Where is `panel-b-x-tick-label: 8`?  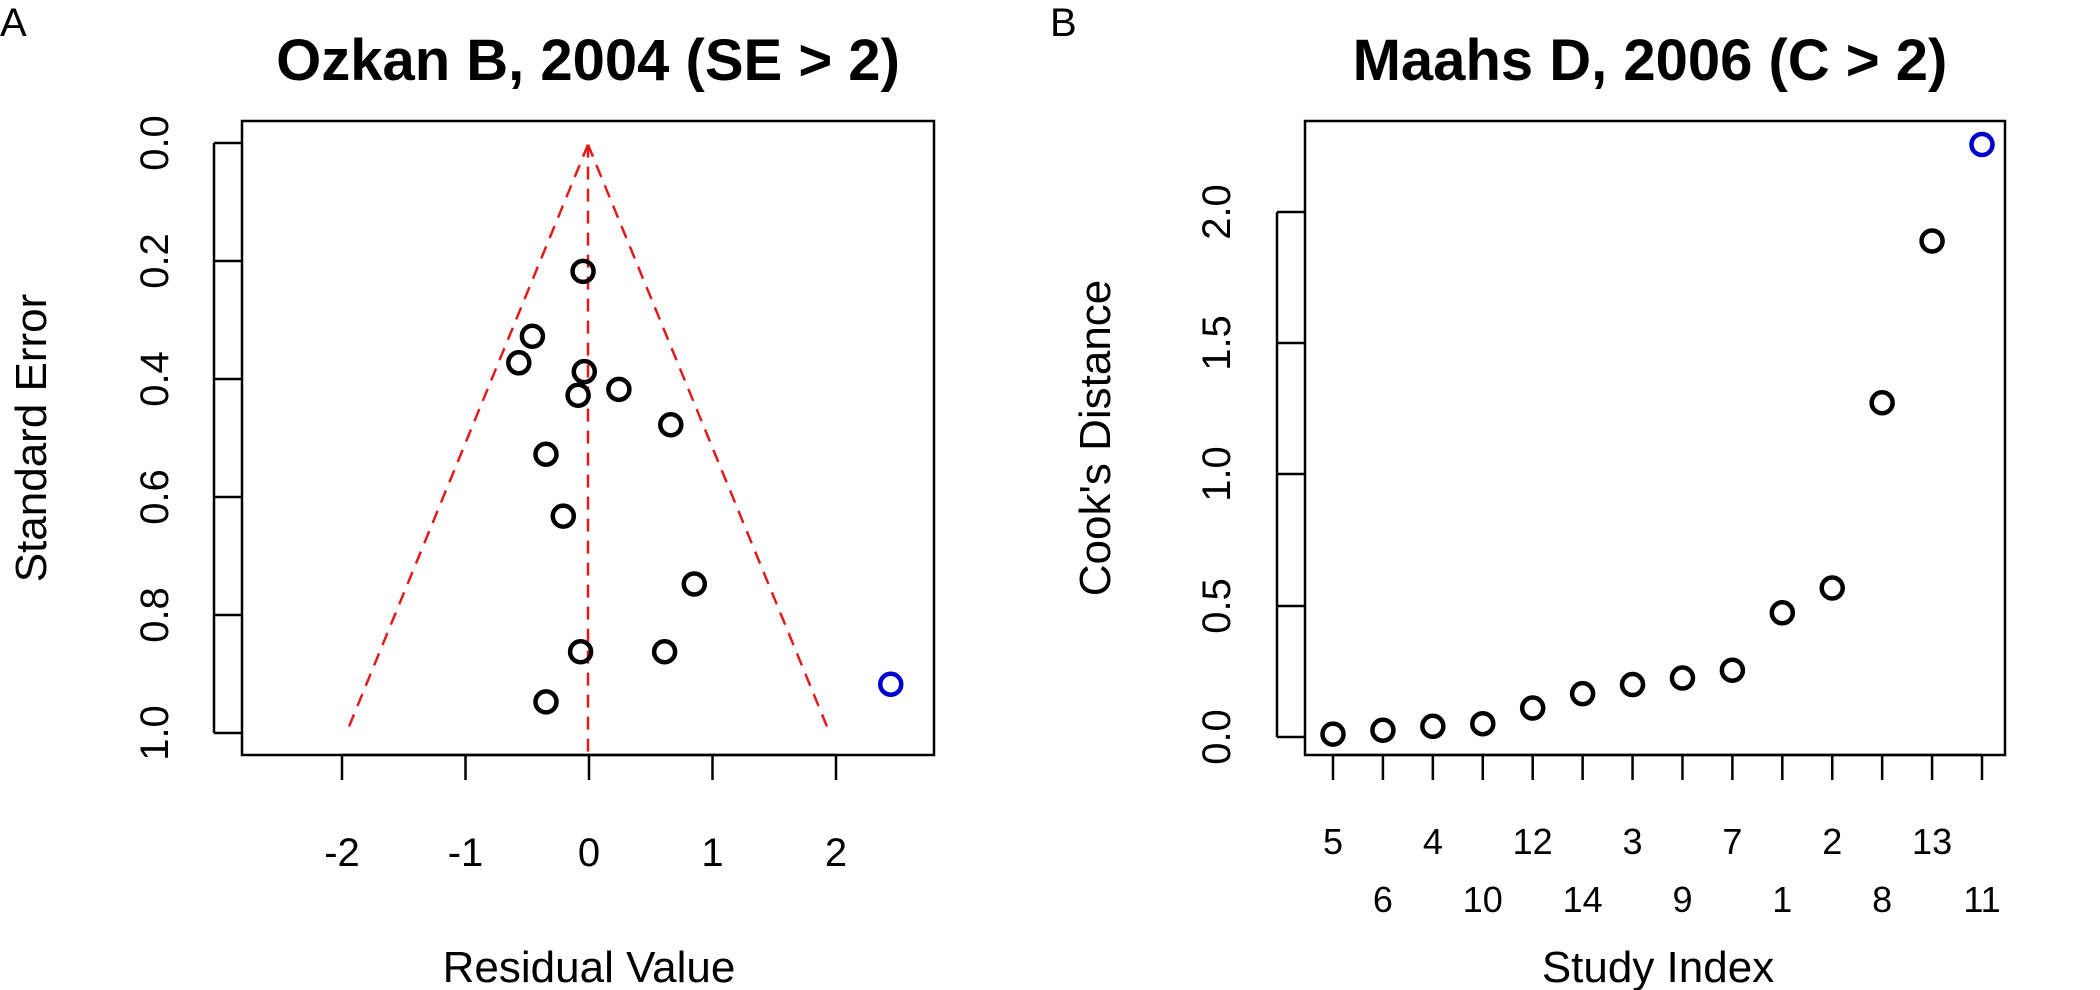
panel-b-x-tick-label: 8 is located at coordinates (1882, 899).